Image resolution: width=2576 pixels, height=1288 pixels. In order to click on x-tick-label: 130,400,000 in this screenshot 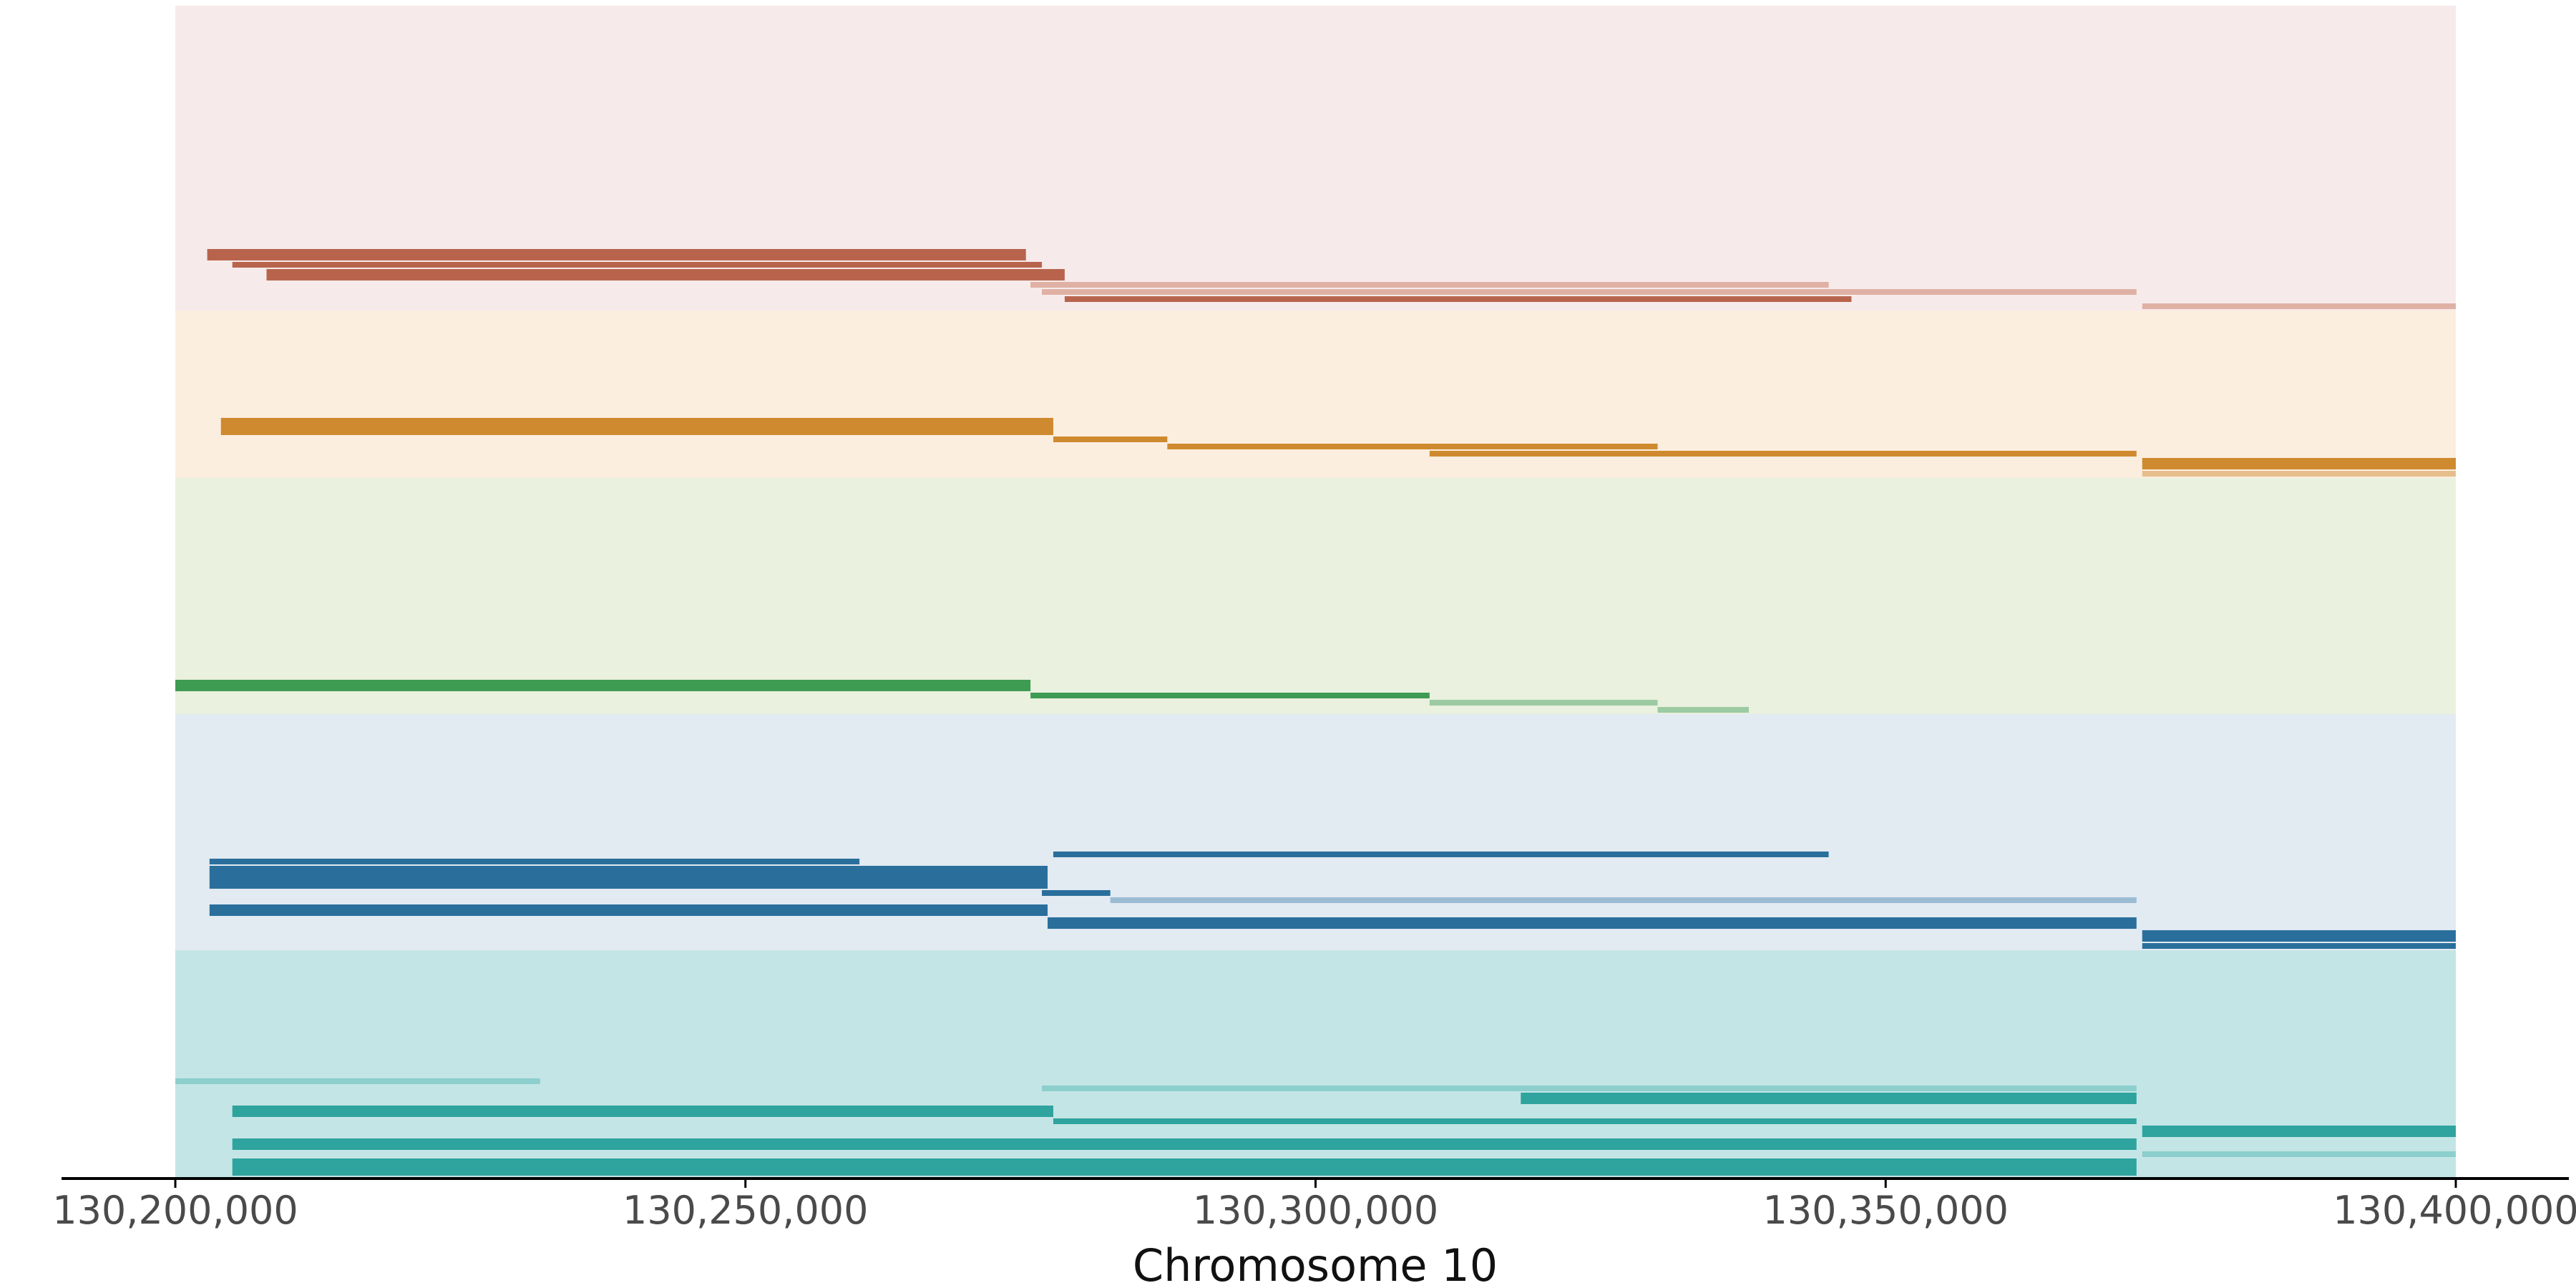, I will do `click(2454, 1210)`.